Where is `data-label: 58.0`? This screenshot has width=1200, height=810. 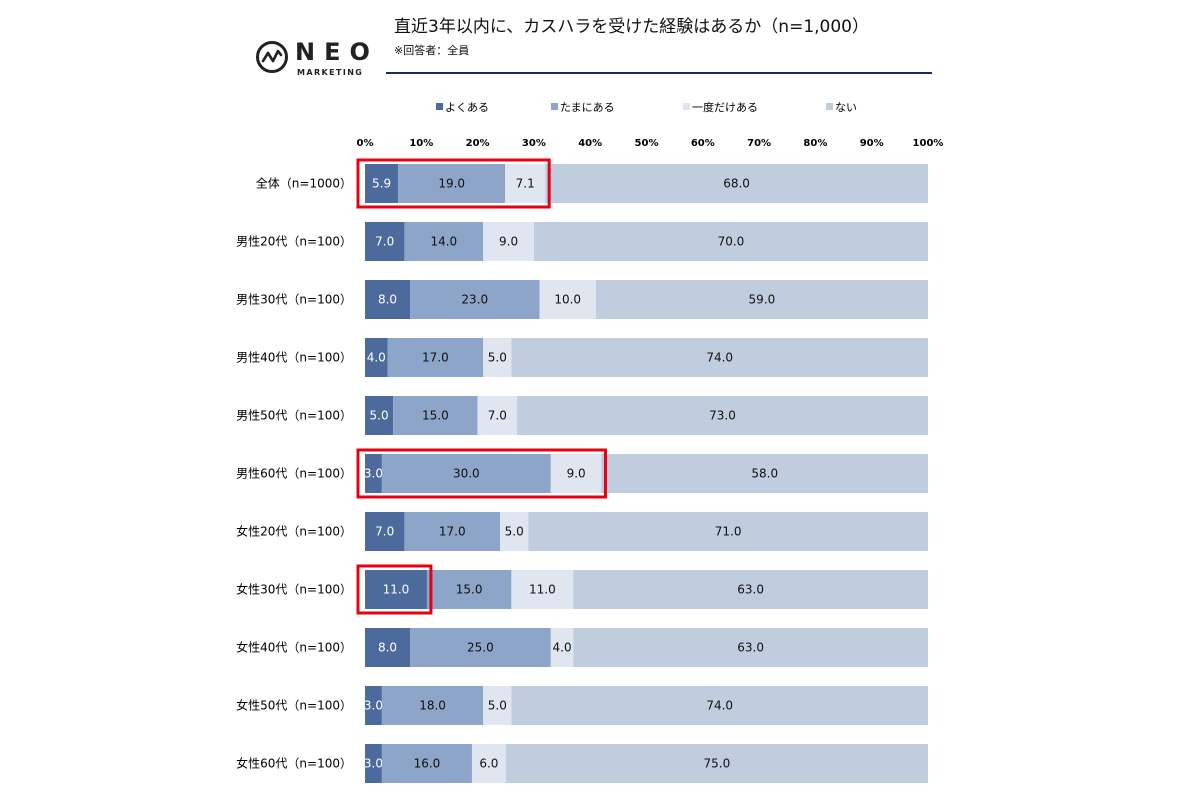 data-label: 58.0 is located at coordinates (764, 474).